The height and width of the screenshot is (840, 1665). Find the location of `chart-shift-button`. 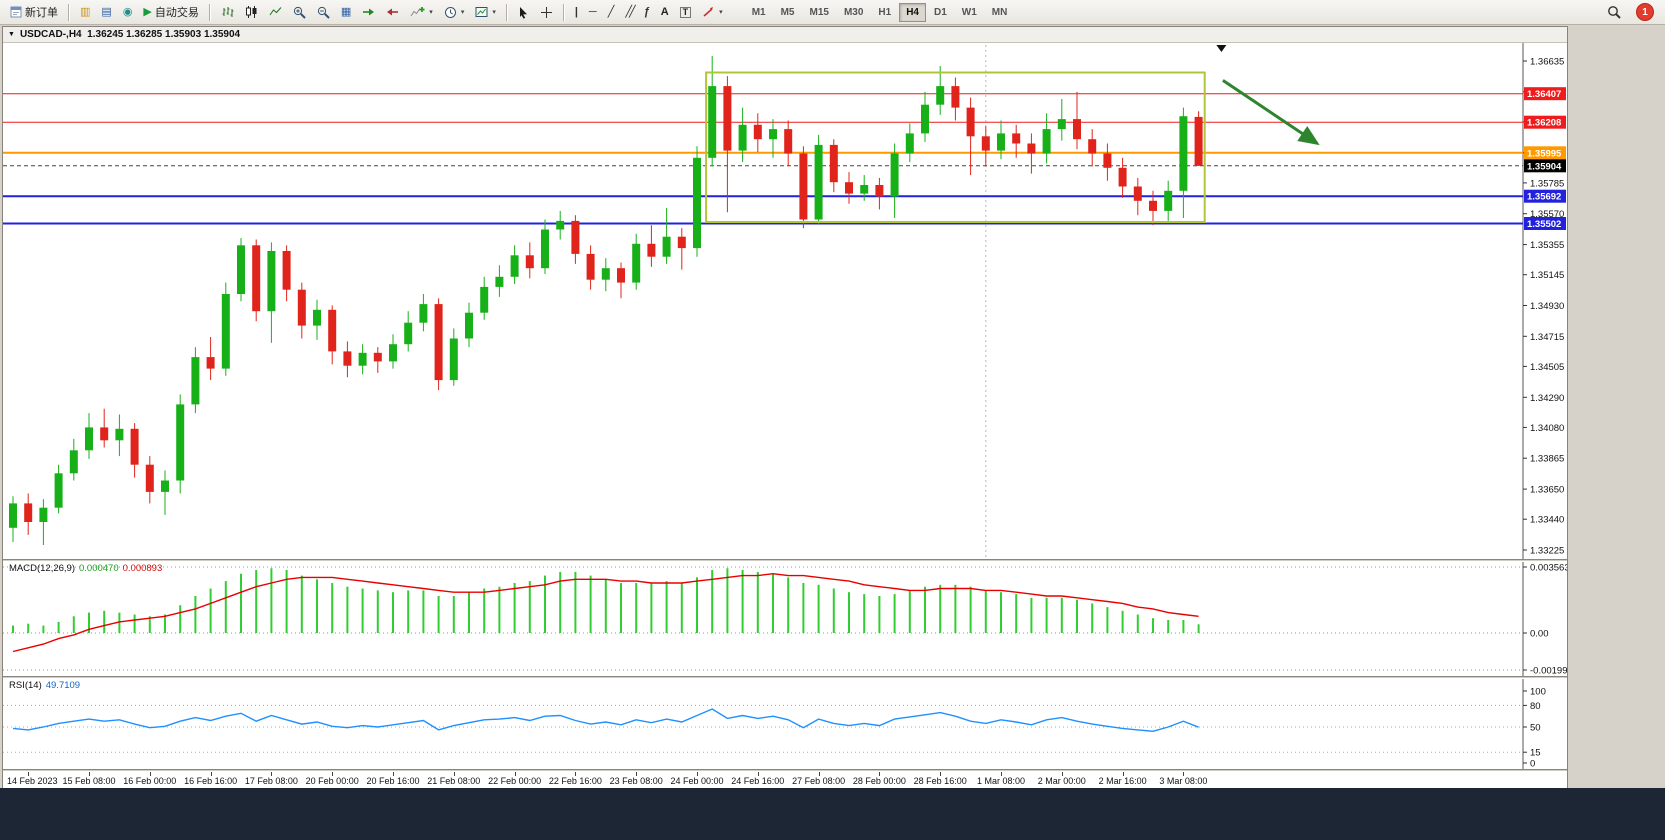

chart-shift-button is located at coordinates (392, 12).